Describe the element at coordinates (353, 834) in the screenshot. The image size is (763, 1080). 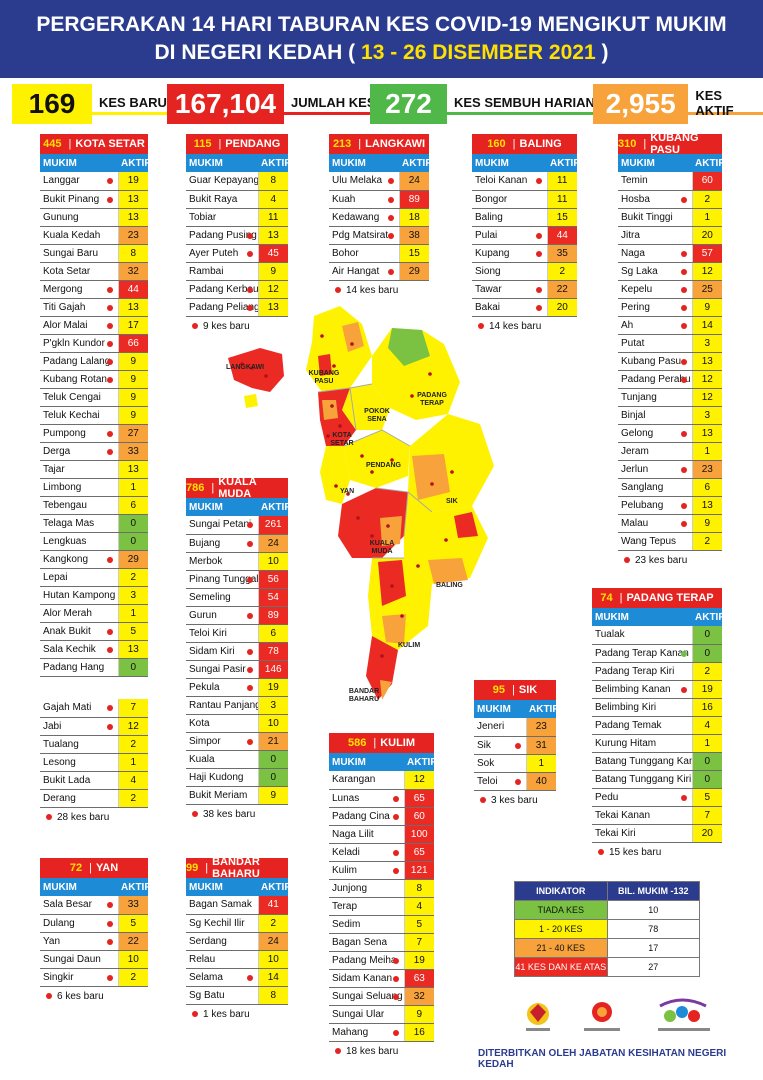
I see `mukim-name: Naga Lilit` at that location.